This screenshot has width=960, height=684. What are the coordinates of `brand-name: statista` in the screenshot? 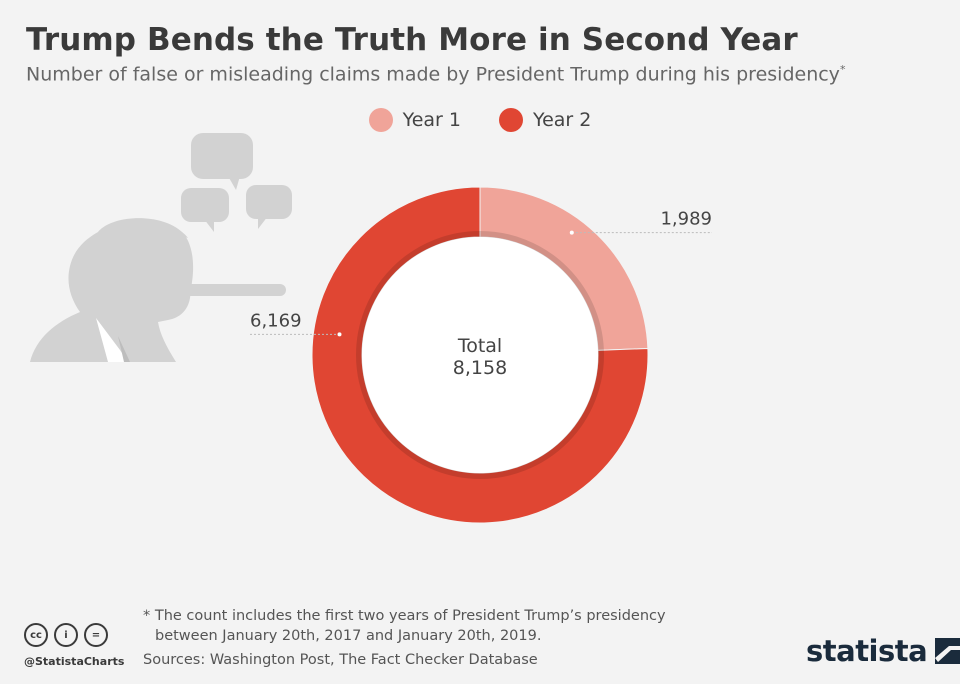 It's located at (867, 651).